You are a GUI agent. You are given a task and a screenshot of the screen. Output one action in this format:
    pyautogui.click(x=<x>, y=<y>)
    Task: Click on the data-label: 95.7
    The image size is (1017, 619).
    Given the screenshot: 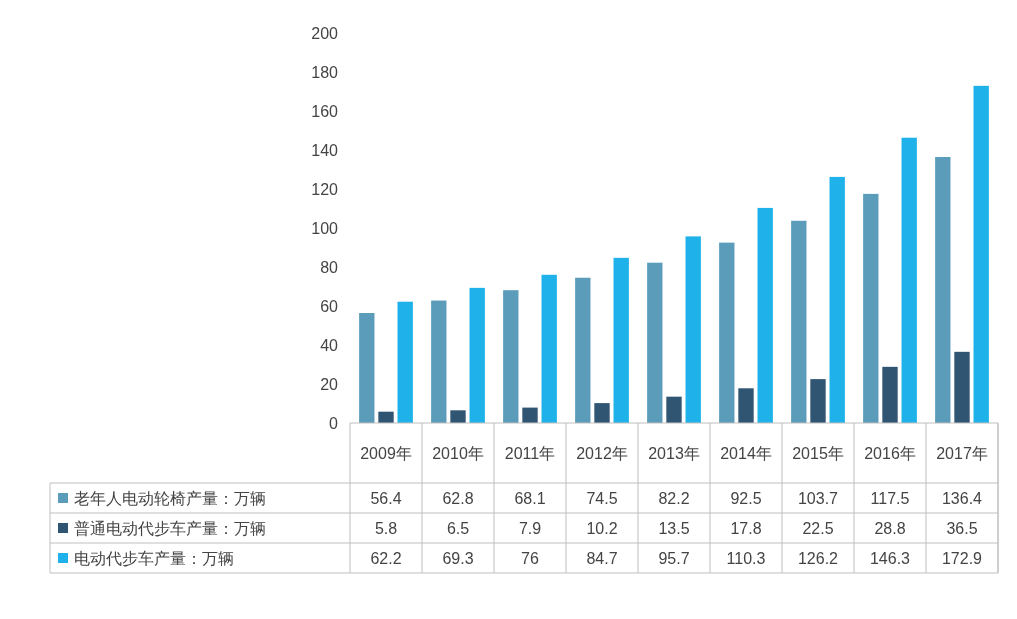 What is the action you would take?
    pyautogui.click(x=674, y=558)
    